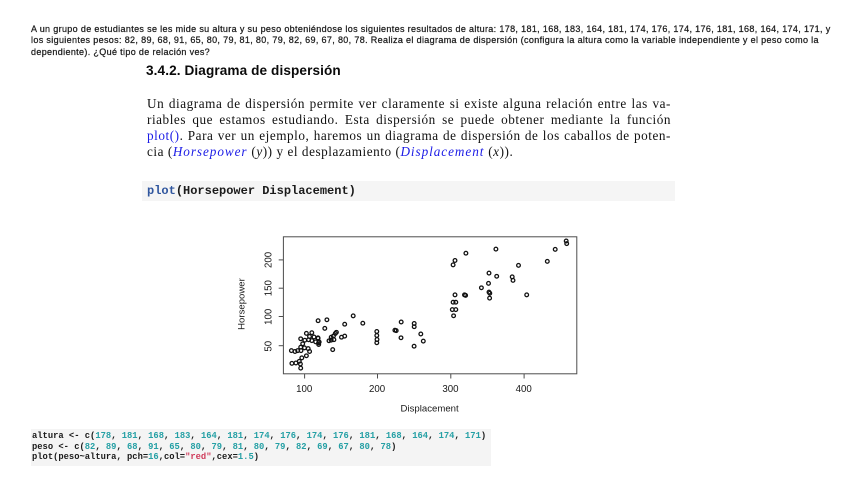 This screenshot has height=477, width=848. I want to click on svg-text: Horsepower, so click(241, 303).